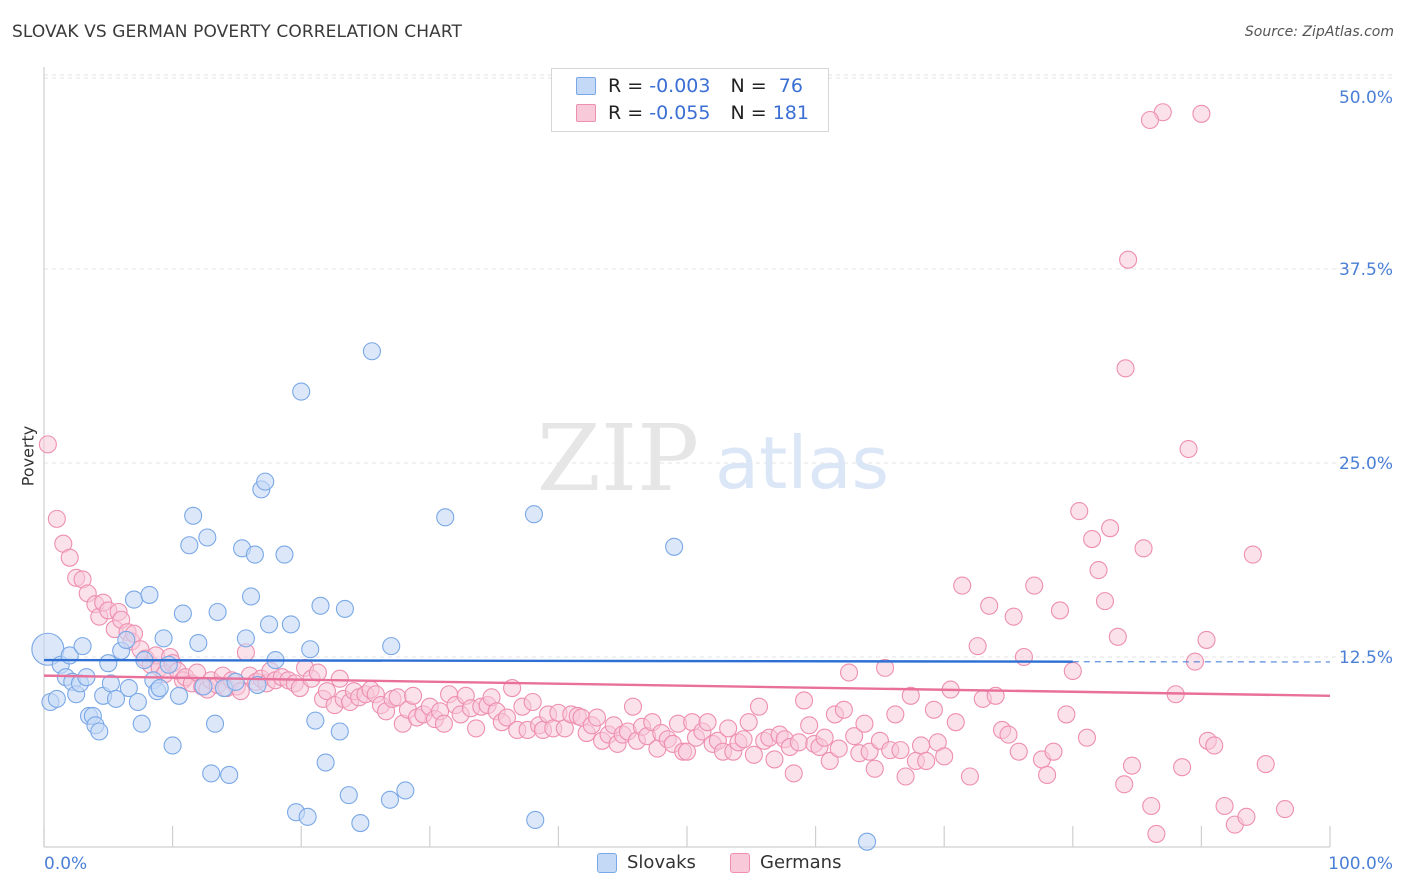  What do you see at coordinates (1366, 378) in the screenshot?
I see `y-tick-labels: 12.5% 25.0% 37.5% 50.0%` at bounding box center [1366, 378].